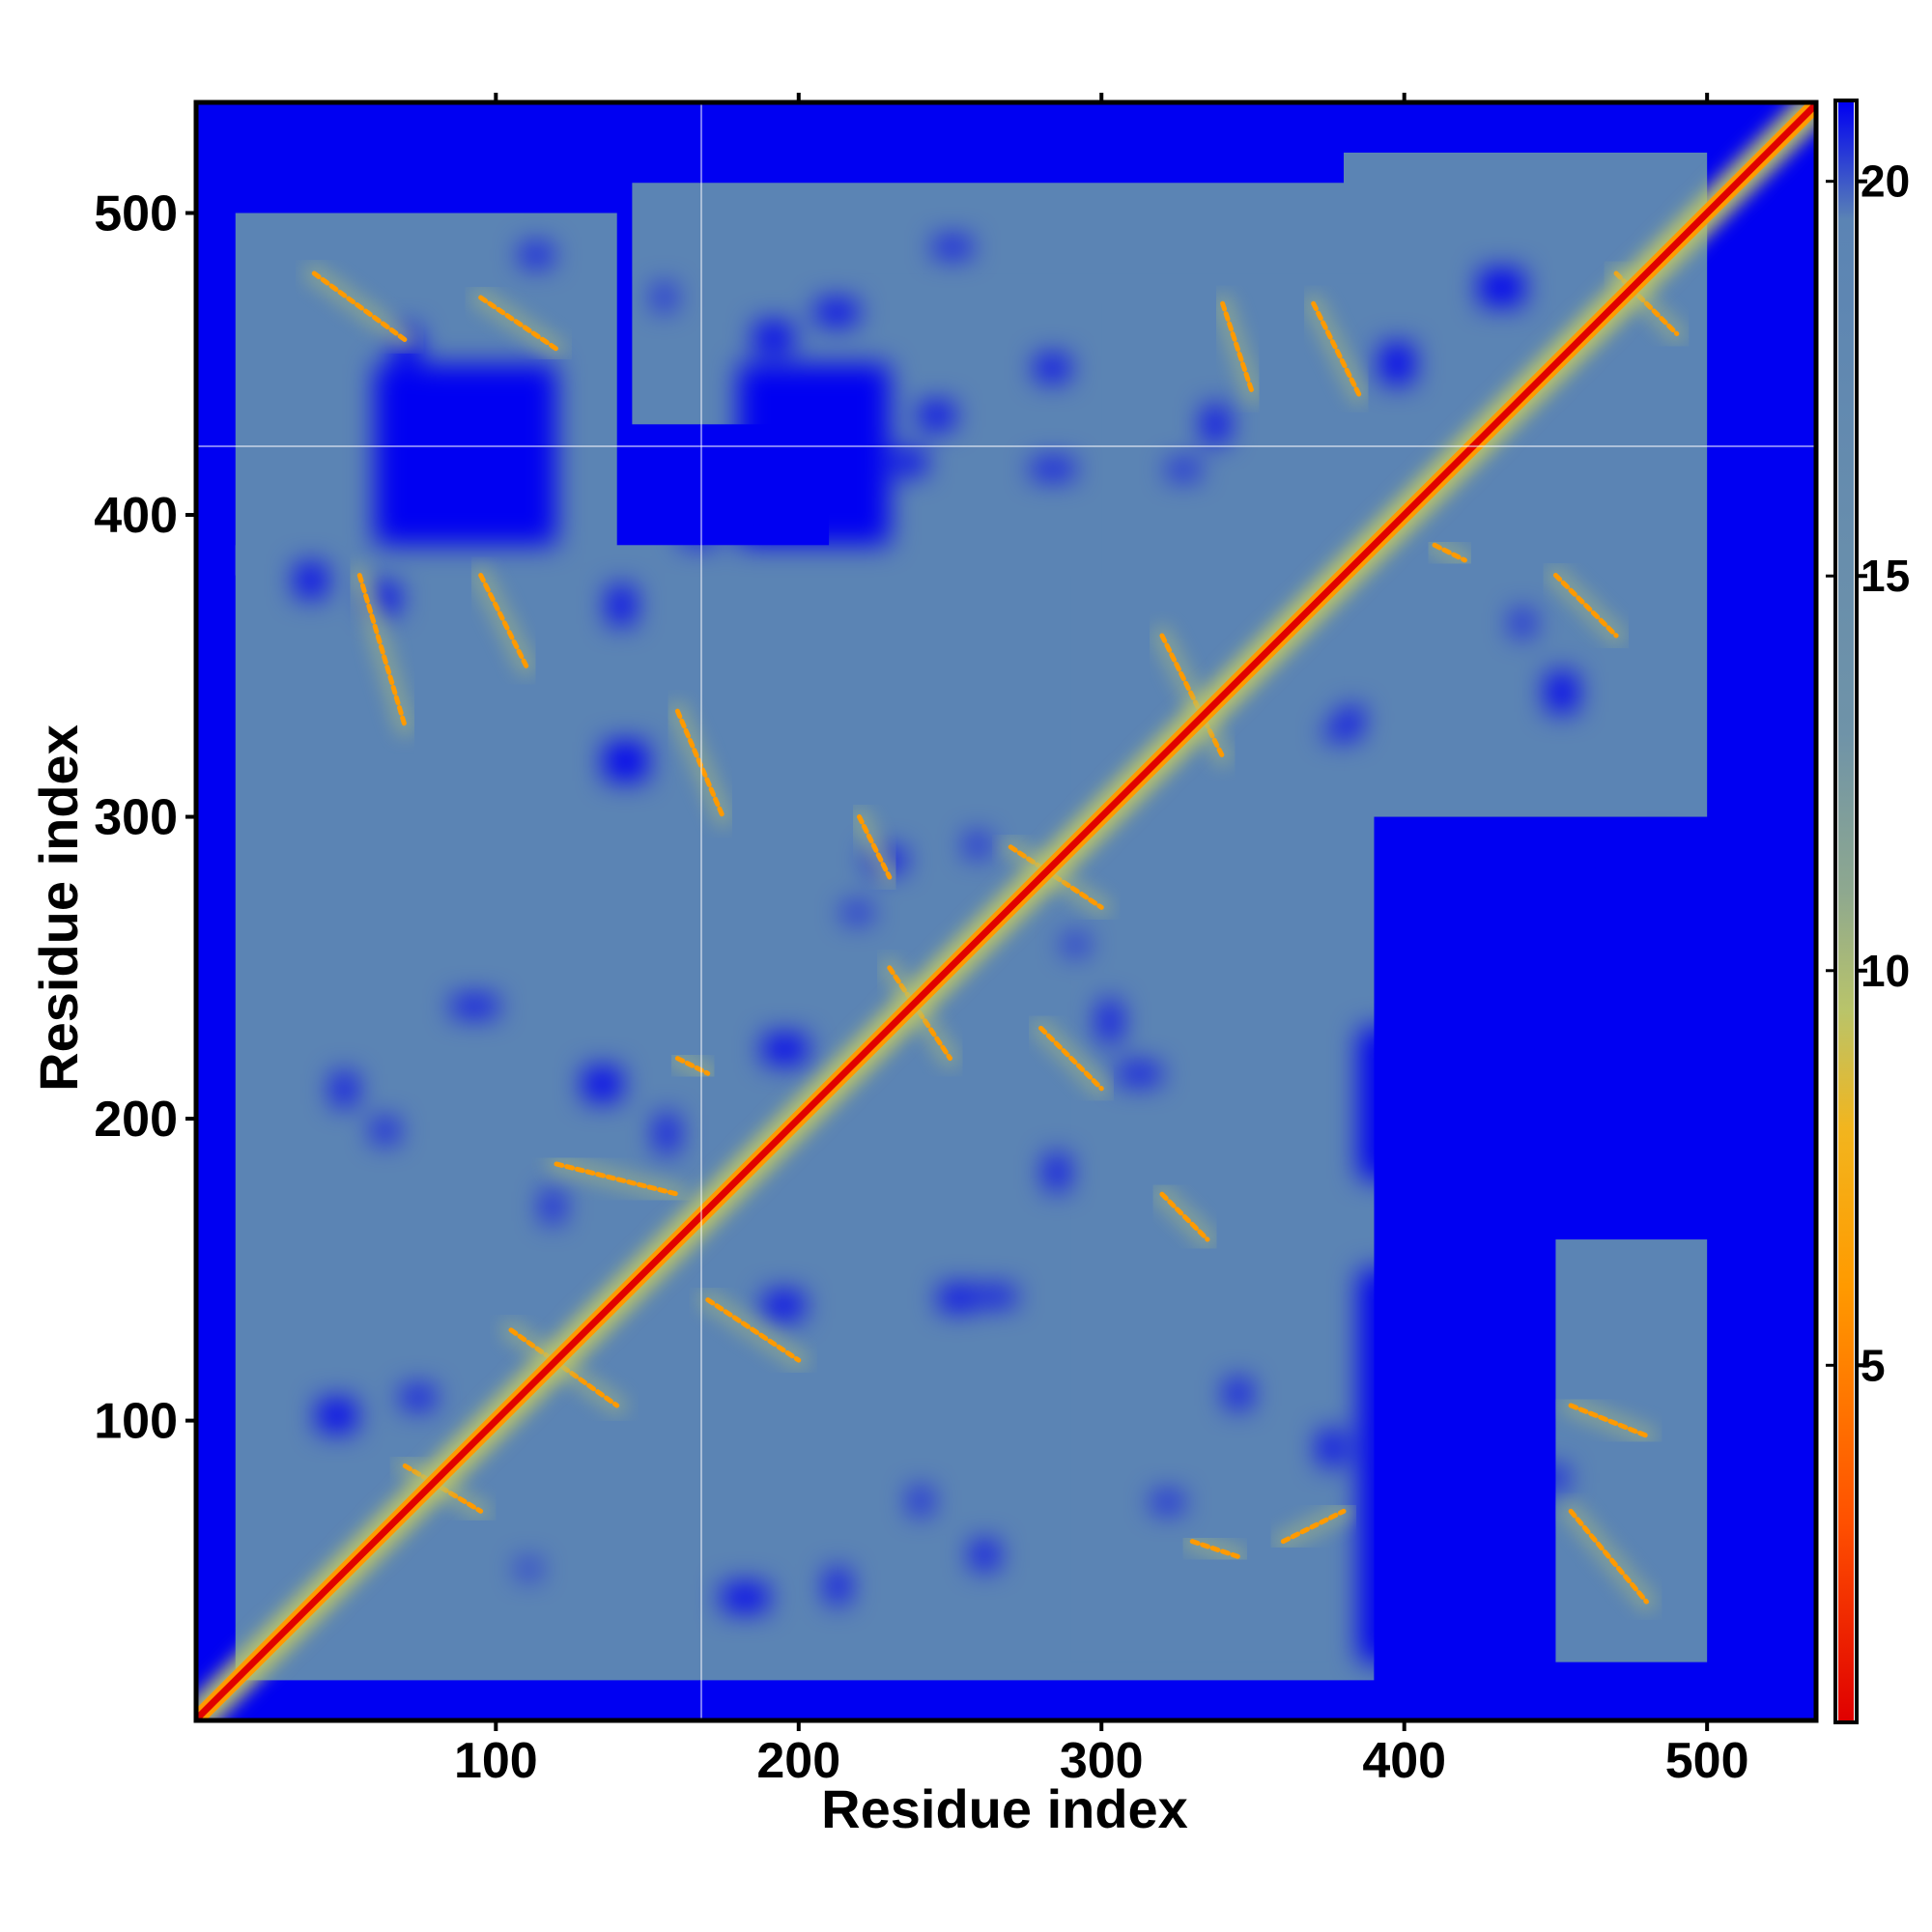 This screenshot has width=1932, height=1932. I want to click on colorbar-tick-label: 10, so click(1885, 971).